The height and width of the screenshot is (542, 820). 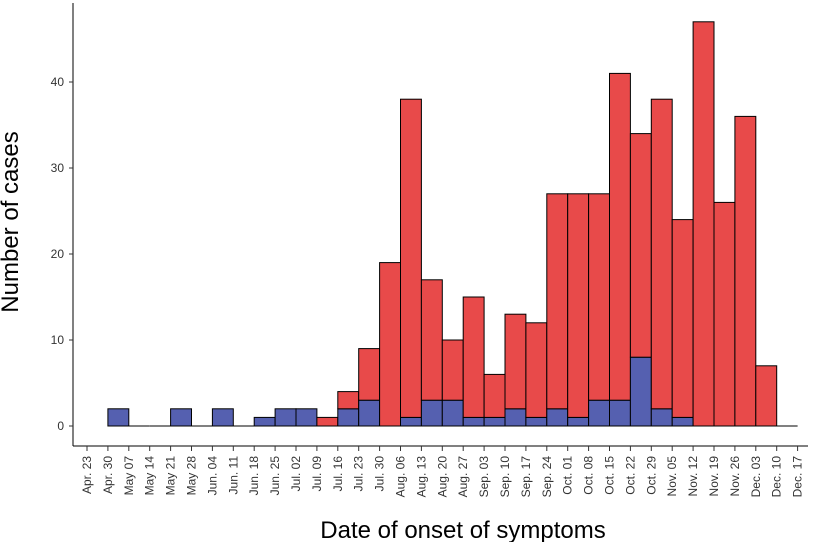 I want to click on x-tick-label-6: Jun. 04, so click(x=212, y=476).